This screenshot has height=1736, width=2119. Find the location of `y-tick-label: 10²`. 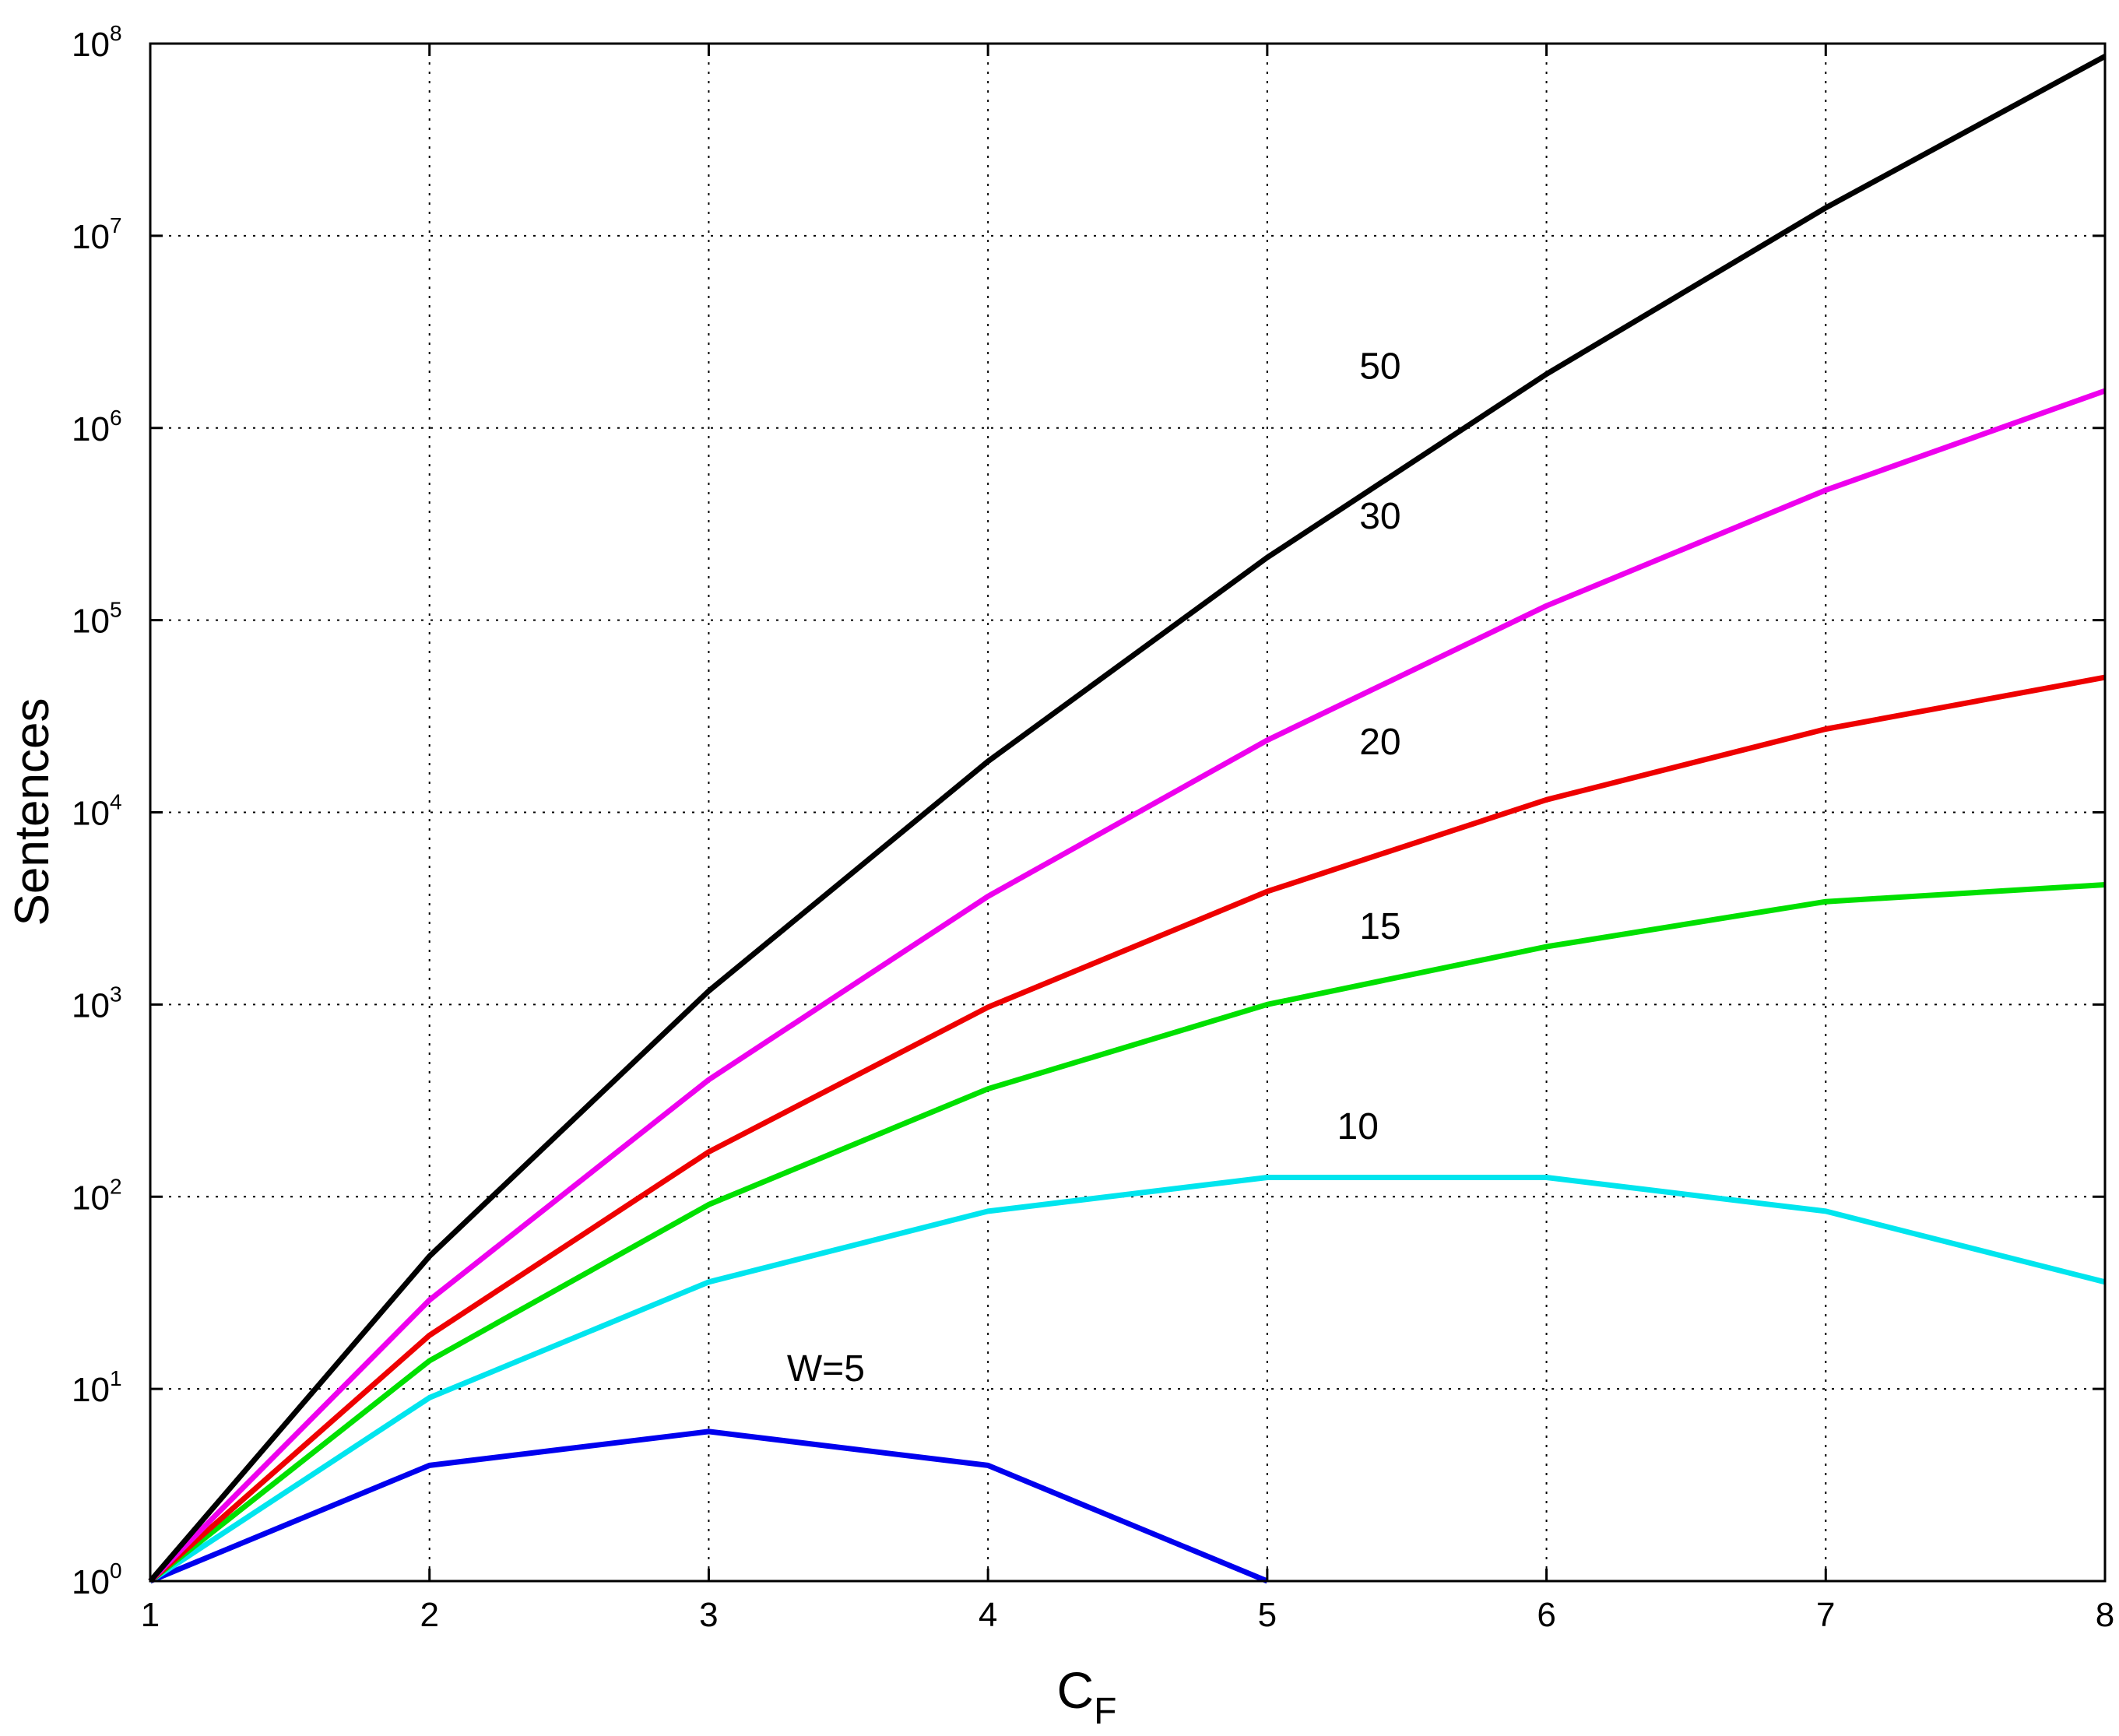

y-tick-label: 10² is located at coordinates (97, 1195).